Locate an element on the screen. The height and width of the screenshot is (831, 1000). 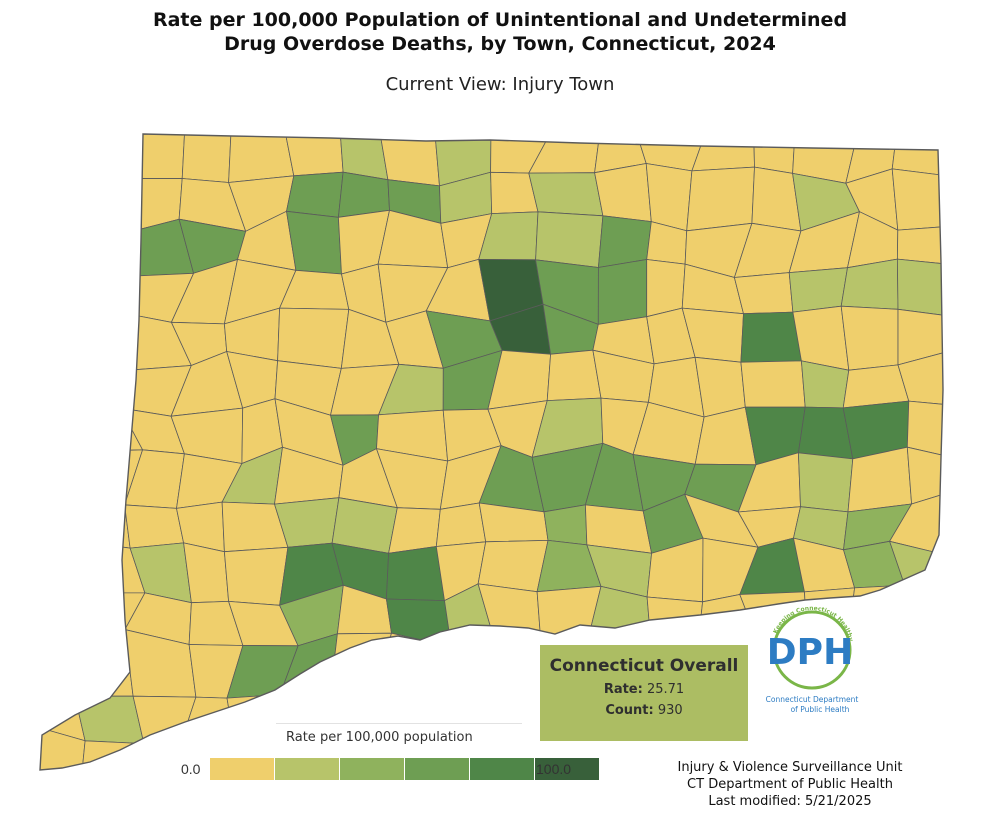
credits-unit: Injury & Violence Surveillance Unit is located at coordinates (790, 767).